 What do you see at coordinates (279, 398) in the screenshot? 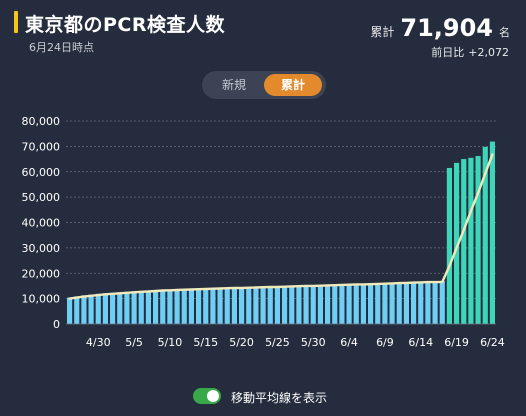
I see `moving-average-label: 移動平均線を表示` at bounding box center [279, 398].